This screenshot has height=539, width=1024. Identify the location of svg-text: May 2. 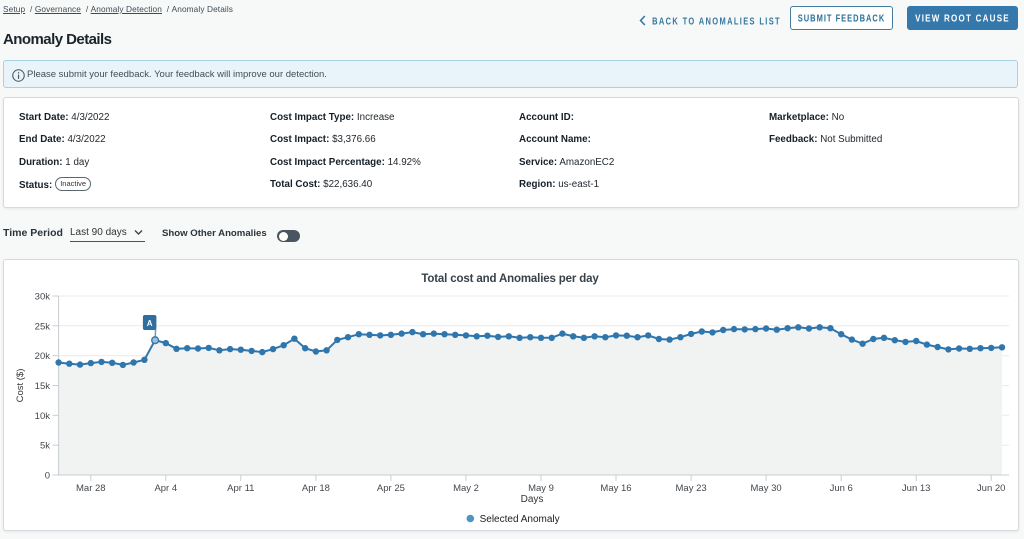
(466, 488).